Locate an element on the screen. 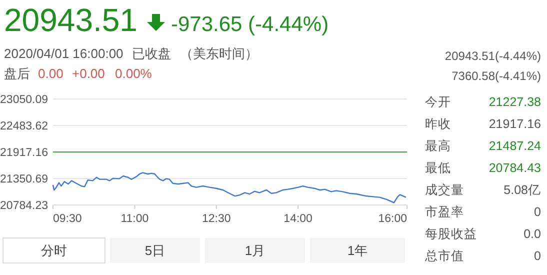 The width and height of the screenshot is (547, 275). text: 7360.58(-4.41%) is located at coordinates (497, 76).